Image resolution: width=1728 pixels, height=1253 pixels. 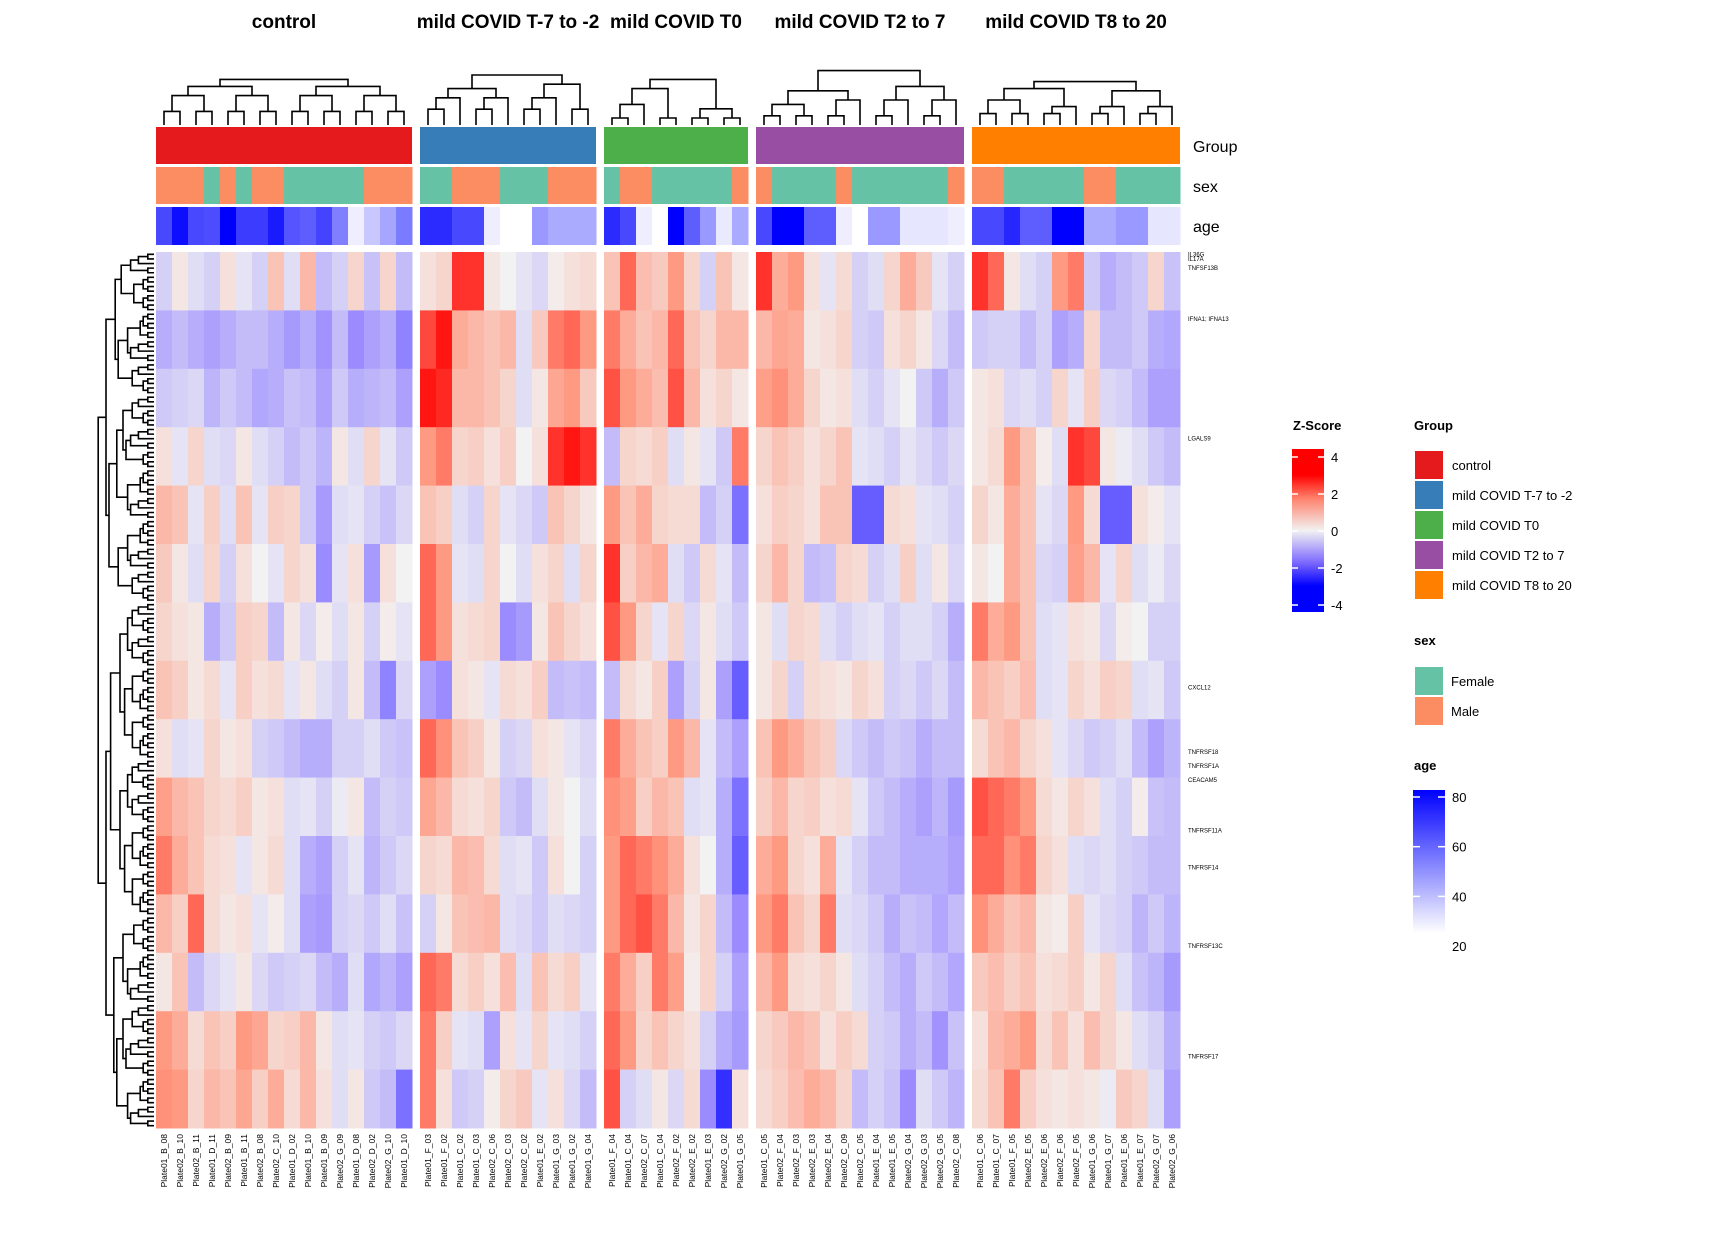 I want to click on column-label: Plate02_F_06, so click(x=1060, y=1160).